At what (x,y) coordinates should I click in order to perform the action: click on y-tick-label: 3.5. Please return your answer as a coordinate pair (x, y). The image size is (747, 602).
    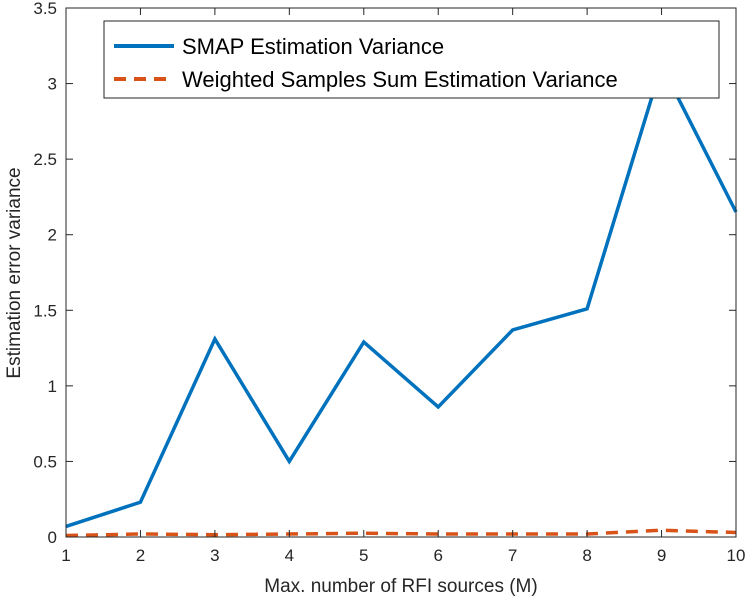
    Looking at the image, I should click on (45, 9).